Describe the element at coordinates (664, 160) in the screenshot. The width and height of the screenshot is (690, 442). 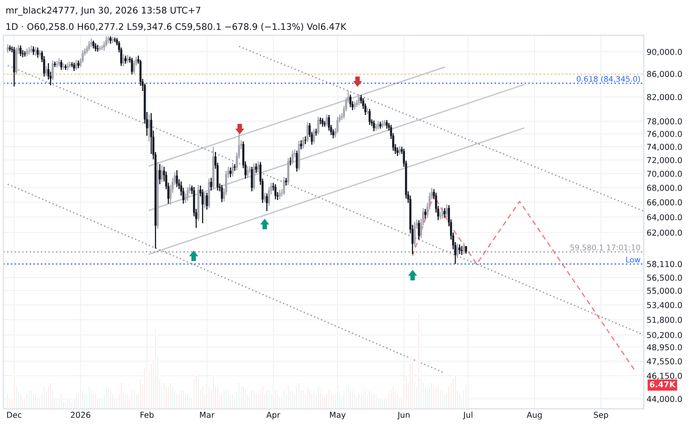
I see `y-tick-label: 72,000.0` at that location.